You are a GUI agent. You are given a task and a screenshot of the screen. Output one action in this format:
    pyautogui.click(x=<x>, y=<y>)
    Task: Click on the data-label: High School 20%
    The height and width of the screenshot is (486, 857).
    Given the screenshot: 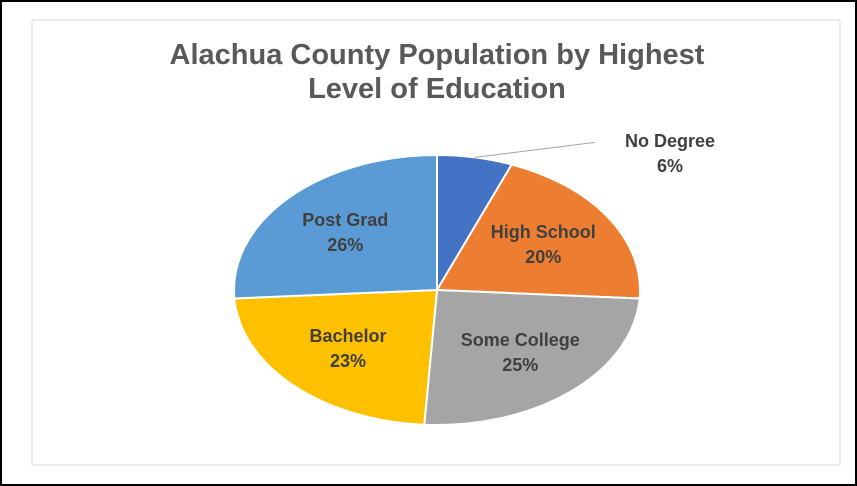 What is the action you would take?
    pyautogui.click(x=543, y=245)
    